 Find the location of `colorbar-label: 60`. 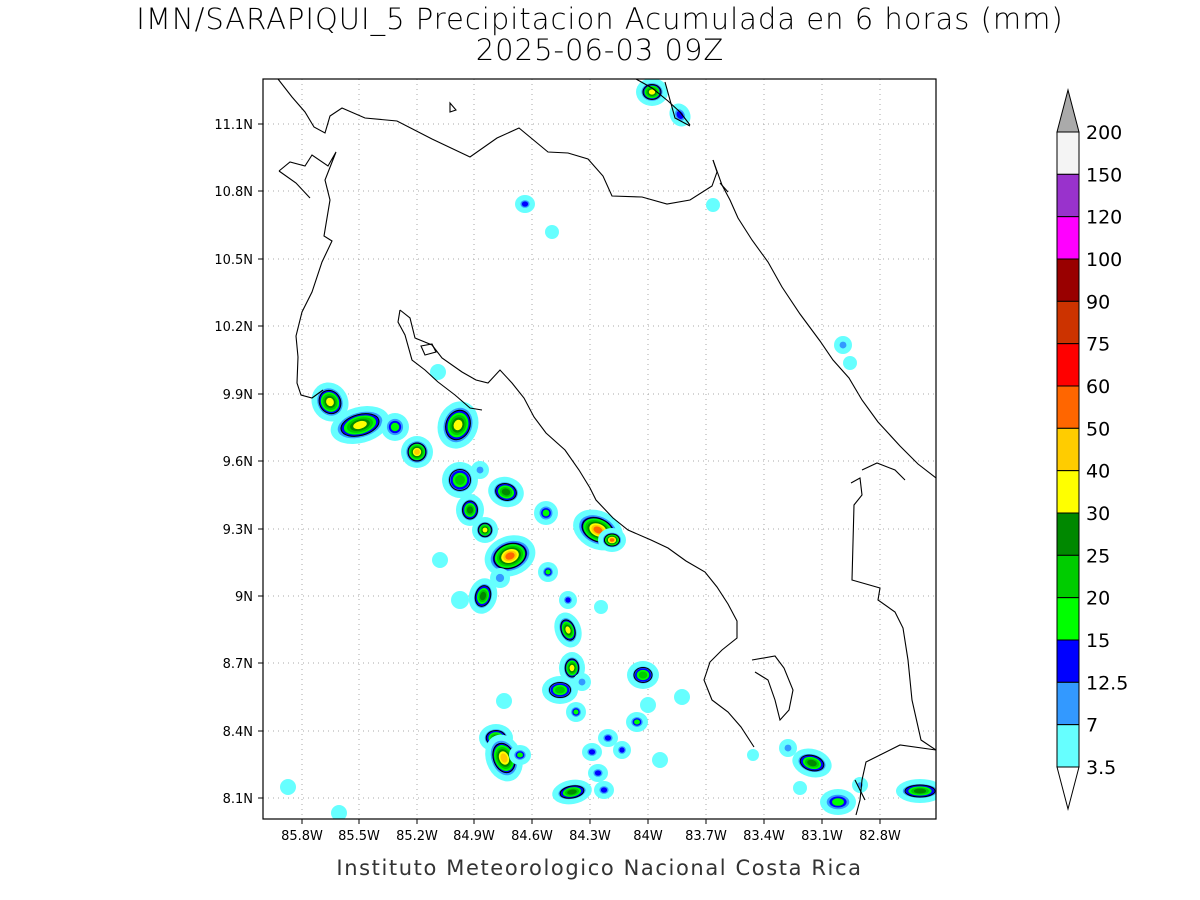

colorbar-label: 60 is located at coordinates (1098, 387).